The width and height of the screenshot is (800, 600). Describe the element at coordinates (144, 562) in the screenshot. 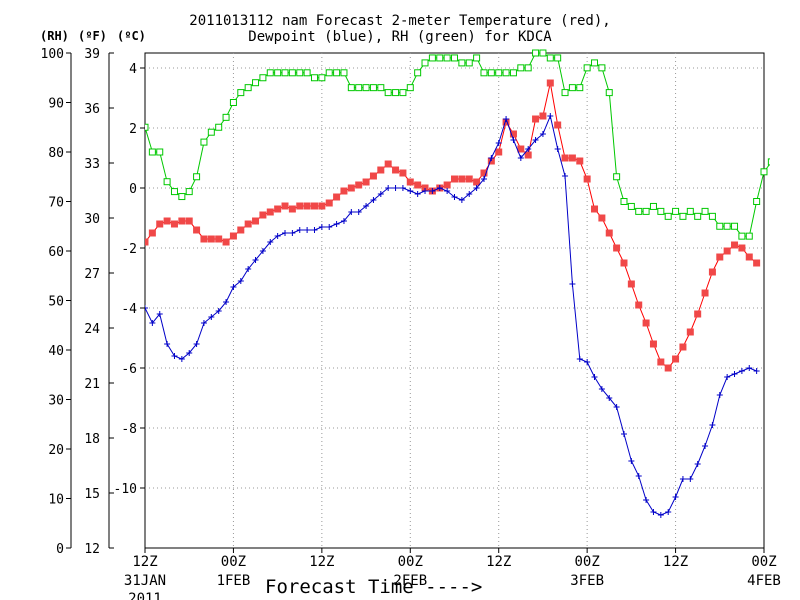

I see `x-tick-label: 12Z` at that location.